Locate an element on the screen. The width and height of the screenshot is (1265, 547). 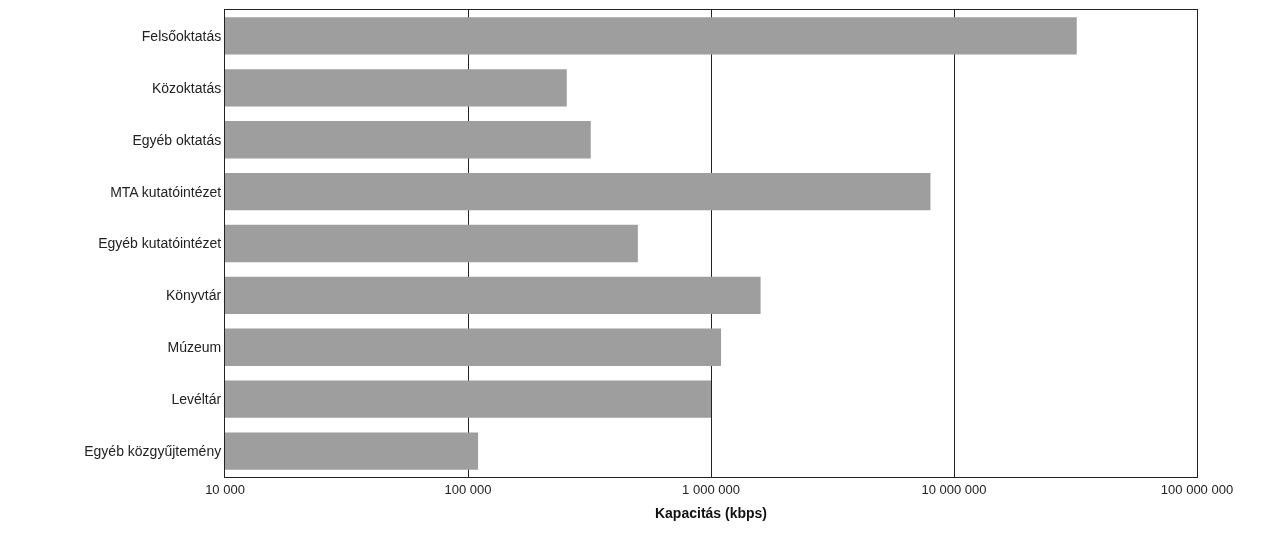
y-tick-label: Egyéb kutatóintézet is located at coordinates (160, 243).